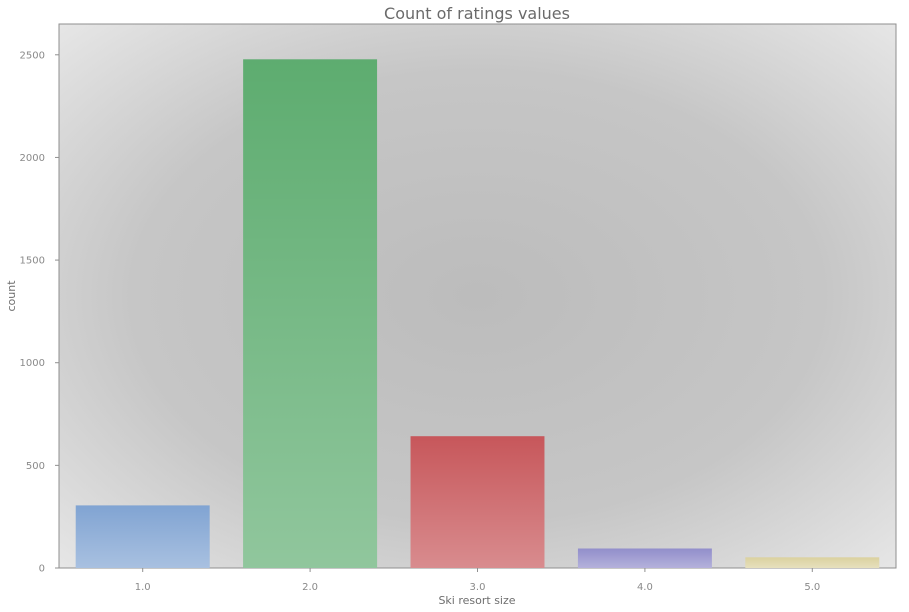 Image resolution: width=909 pixels, height=612 pixels. I want to click on y-tick-label: 2500, so click(32, 55).